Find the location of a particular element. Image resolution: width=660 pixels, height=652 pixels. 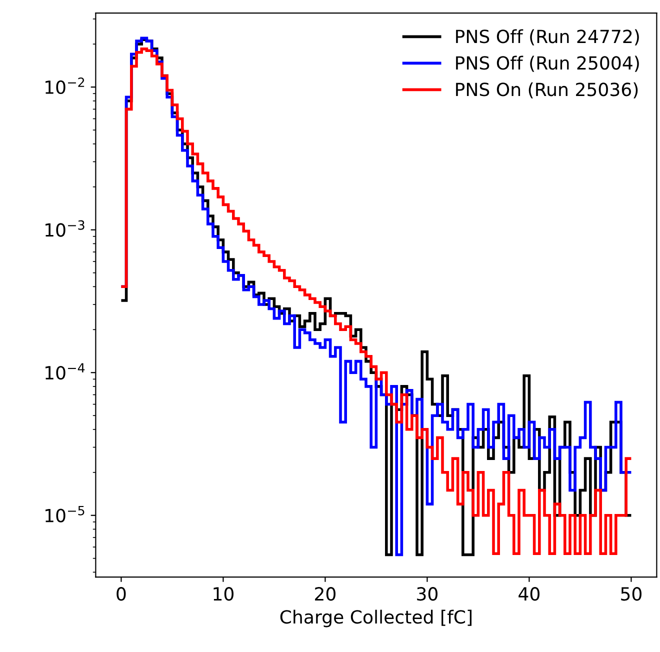

y-tick-label: 10$^{−3}$ is located at coordinates (65, 228).